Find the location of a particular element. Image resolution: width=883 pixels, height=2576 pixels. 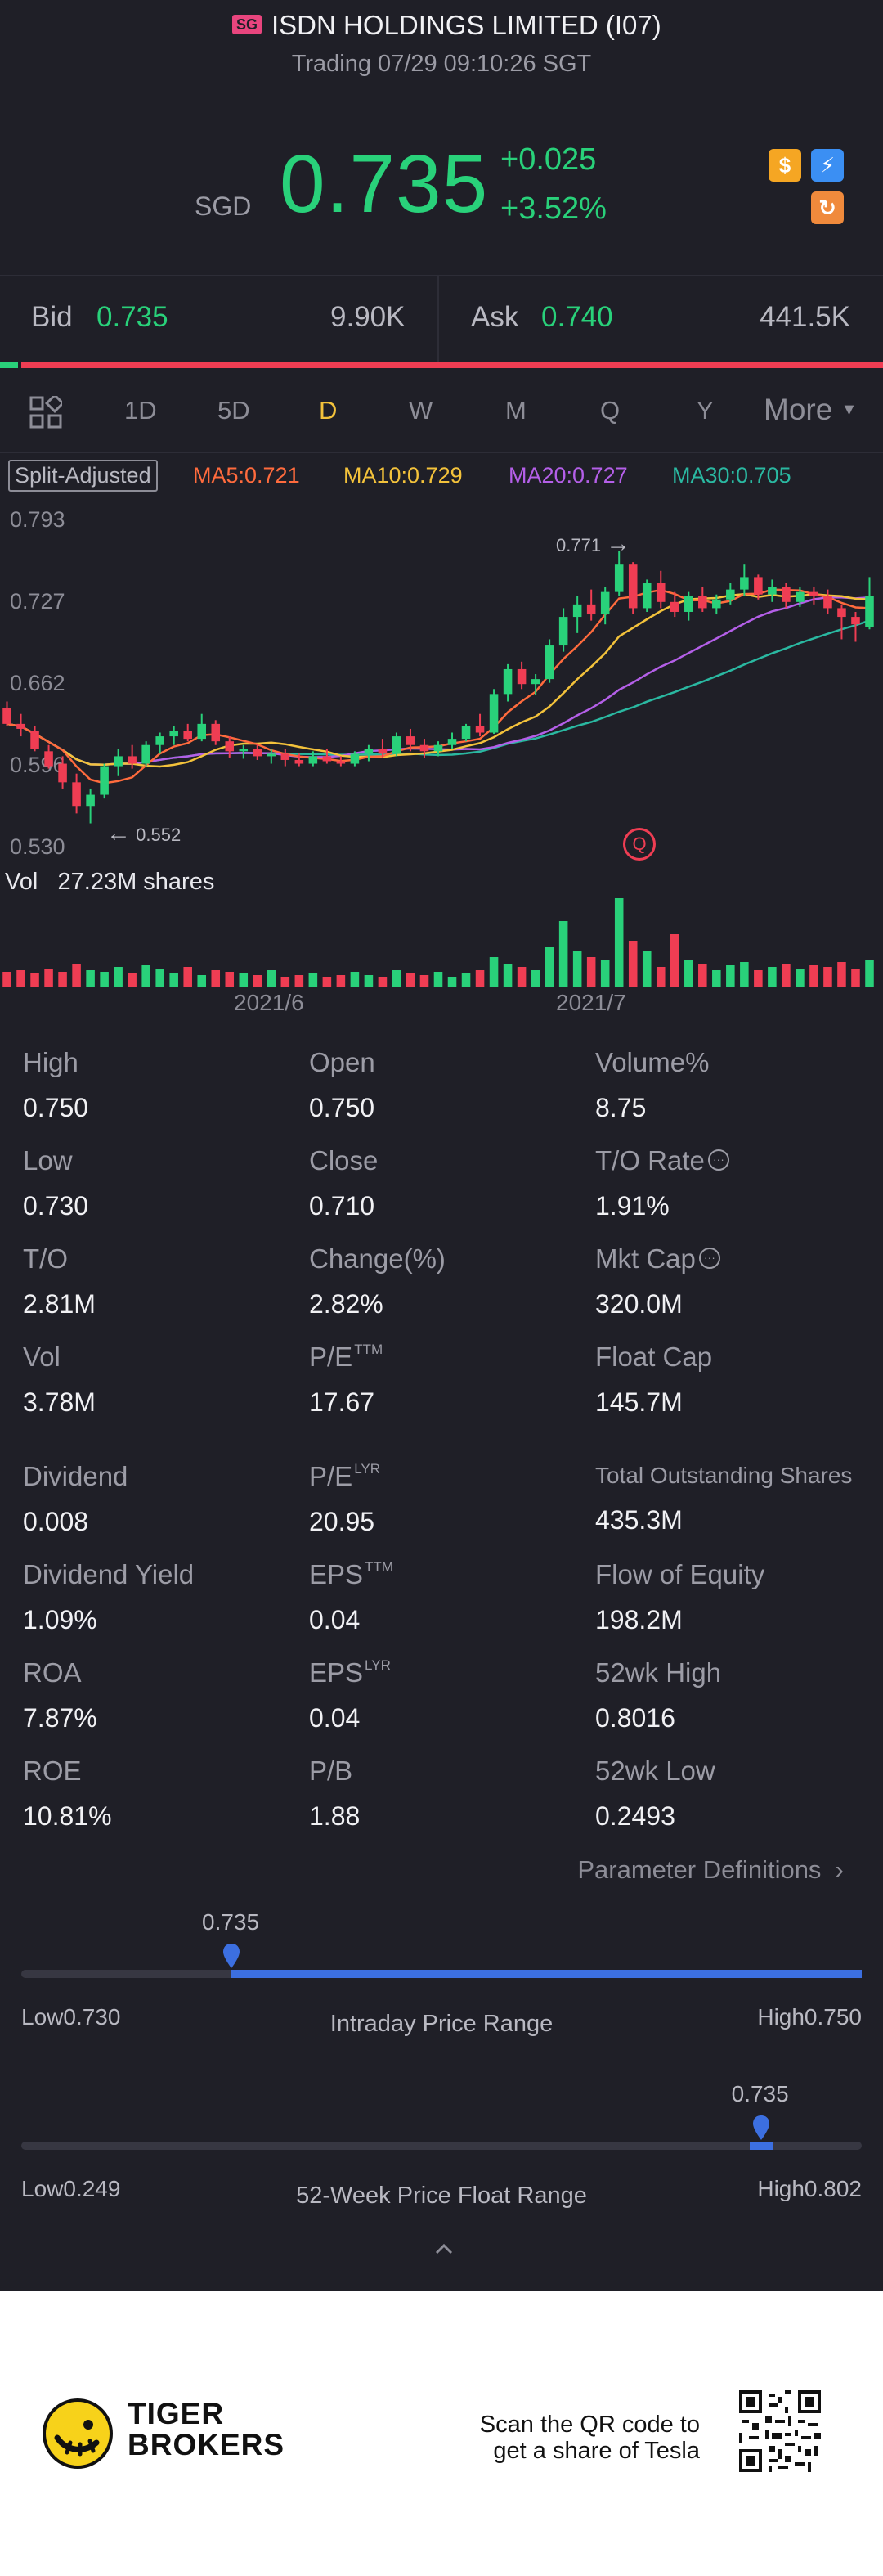

tab-more: More ▼ is located at coordinates (810, 410).